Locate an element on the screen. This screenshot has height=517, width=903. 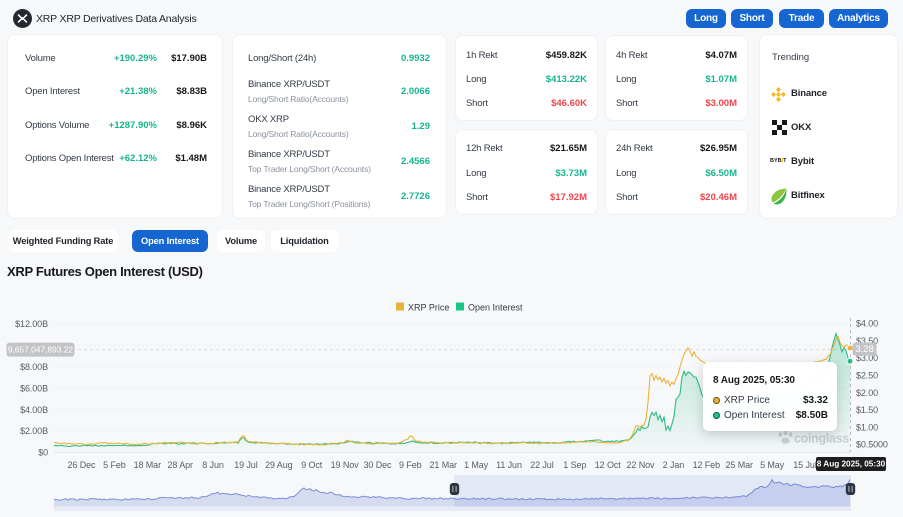
svg-text: $12.00B is located at coordinates (31, 324).